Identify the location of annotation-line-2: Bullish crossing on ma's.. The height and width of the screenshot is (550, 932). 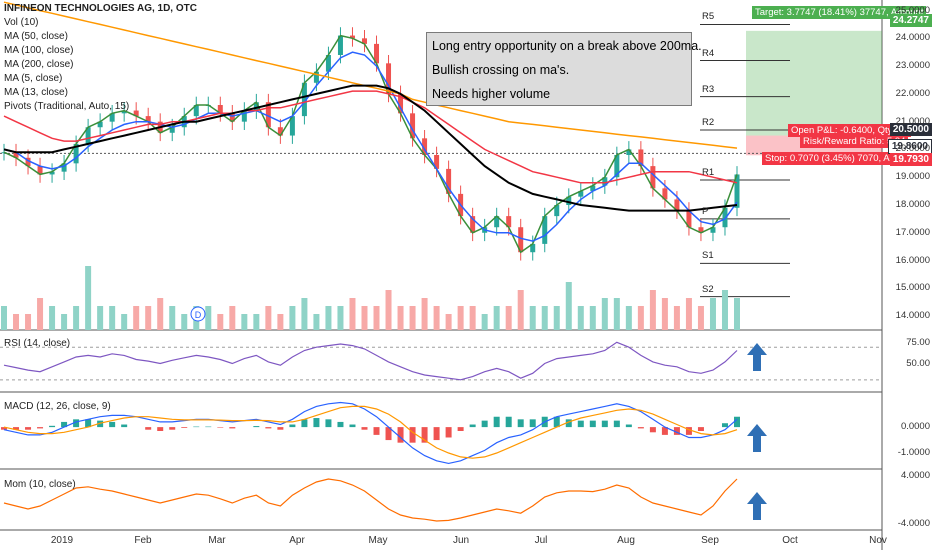
(501, 70).